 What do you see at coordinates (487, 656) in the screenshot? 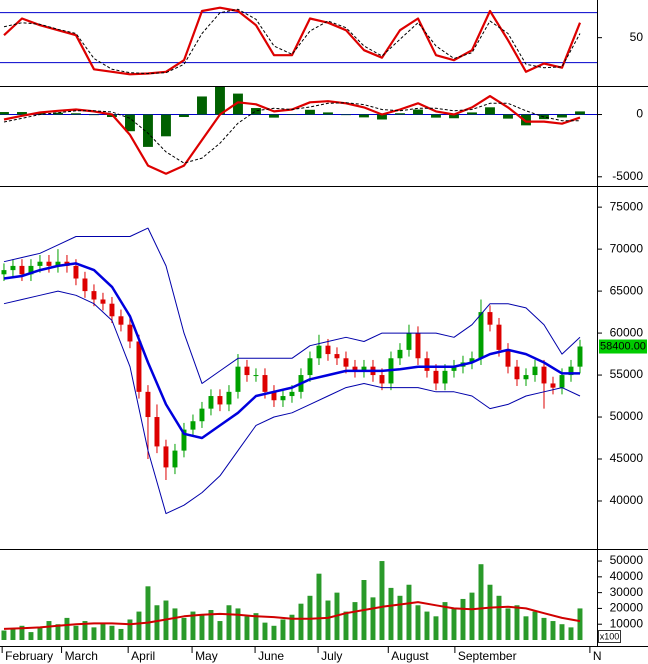
I see `x-tick-label: September` at bounding box center [487, 656].